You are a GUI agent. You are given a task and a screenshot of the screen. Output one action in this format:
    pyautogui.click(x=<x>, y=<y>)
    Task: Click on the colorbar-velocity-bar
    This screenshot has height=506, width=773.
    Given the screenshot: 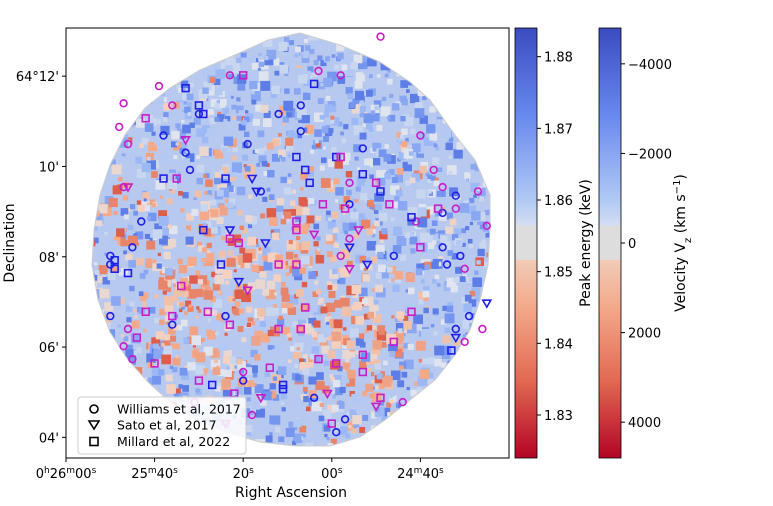 What is the action you would take?
    pyautogui.click(x=610, y=243)
    